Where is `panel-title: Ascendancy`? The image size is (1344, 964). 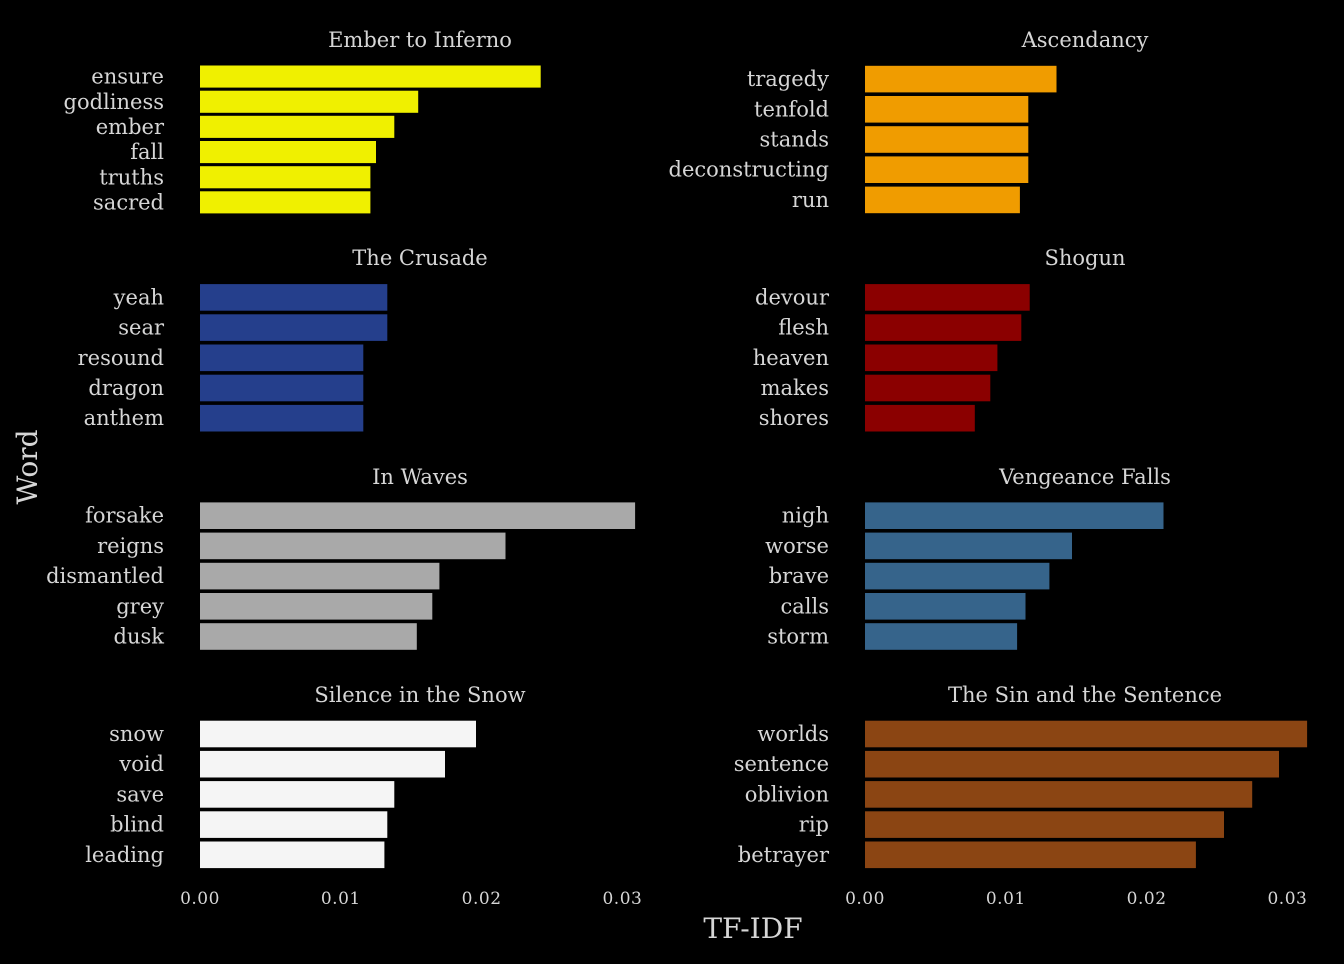 panel-title: Ascendancy is located at coordinates (1085, 40).